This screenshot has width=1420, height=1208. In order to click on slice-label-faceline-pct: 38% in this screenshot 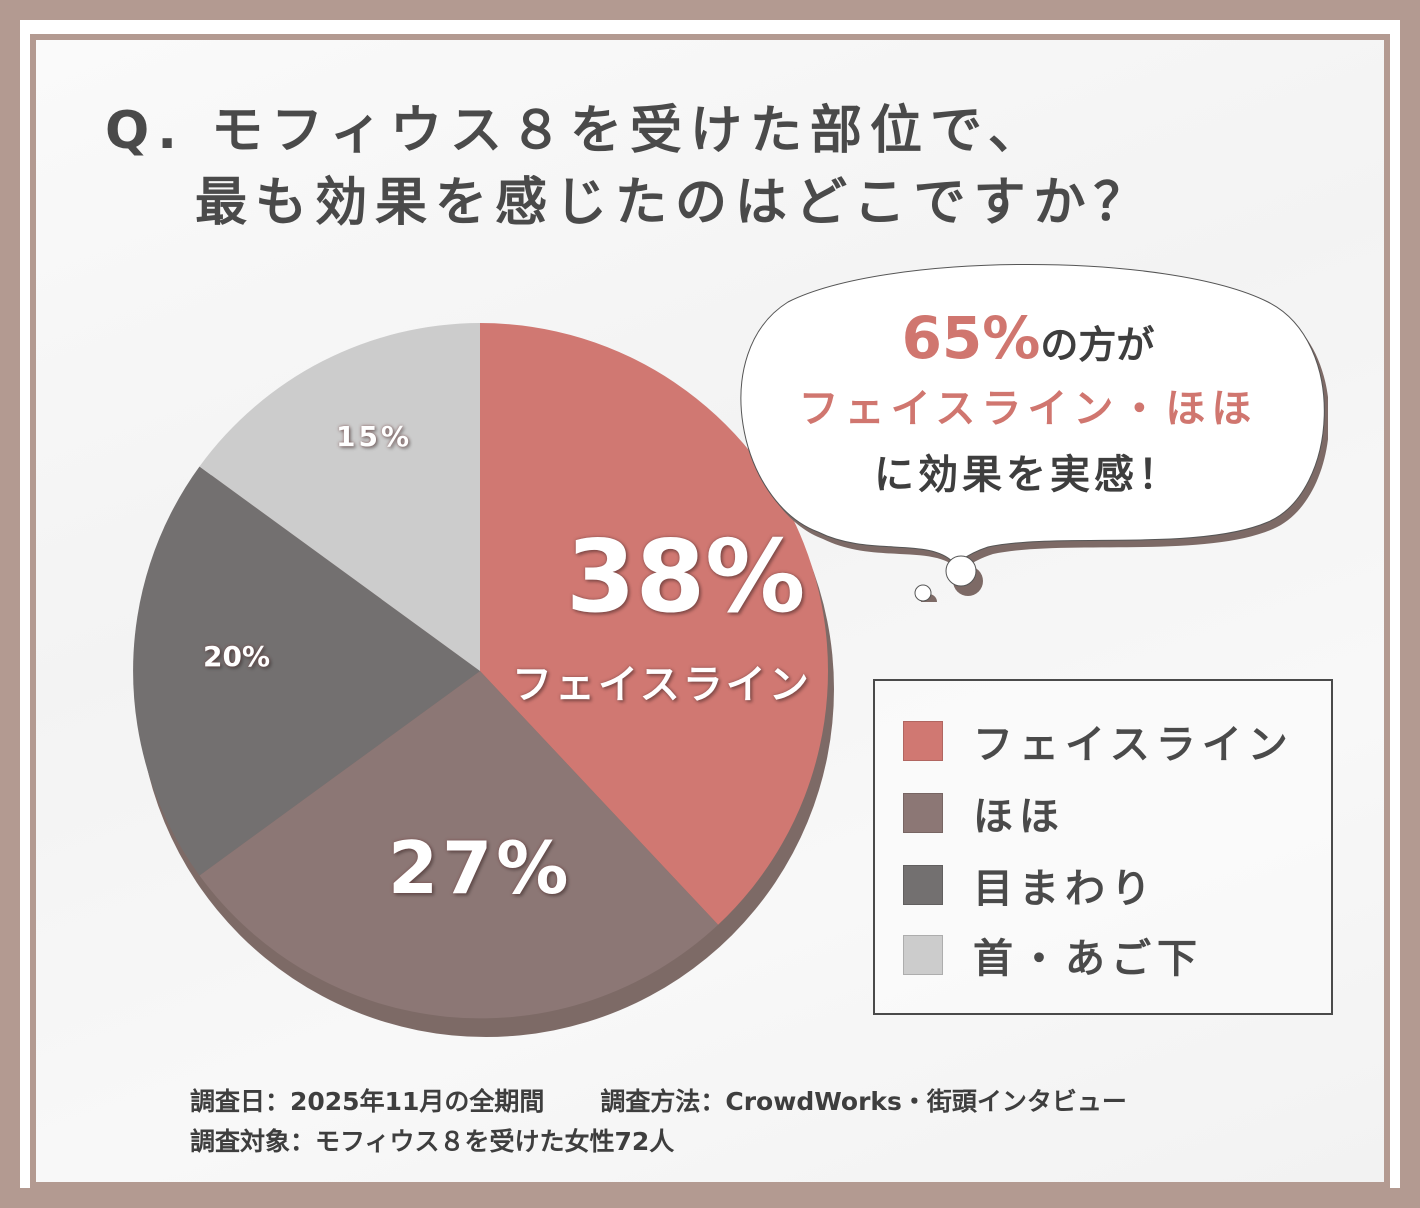, I will do `click(686, 576)`.